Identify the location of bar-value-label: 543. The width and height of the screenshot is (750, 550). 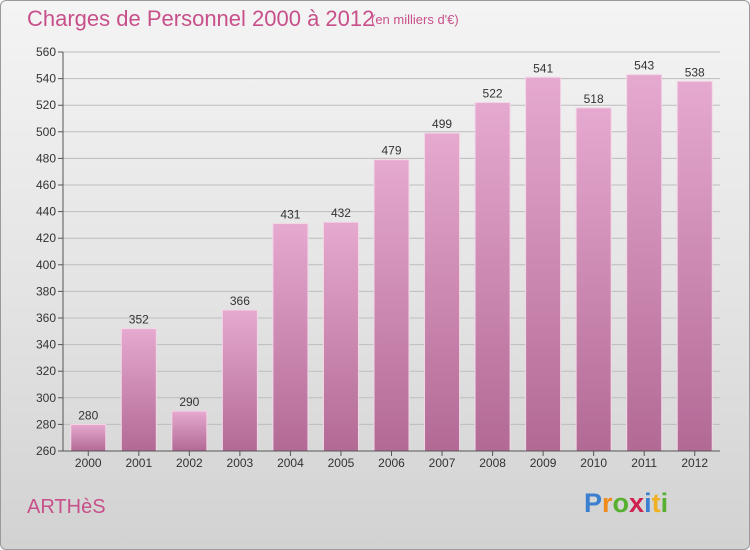
(644, 66).